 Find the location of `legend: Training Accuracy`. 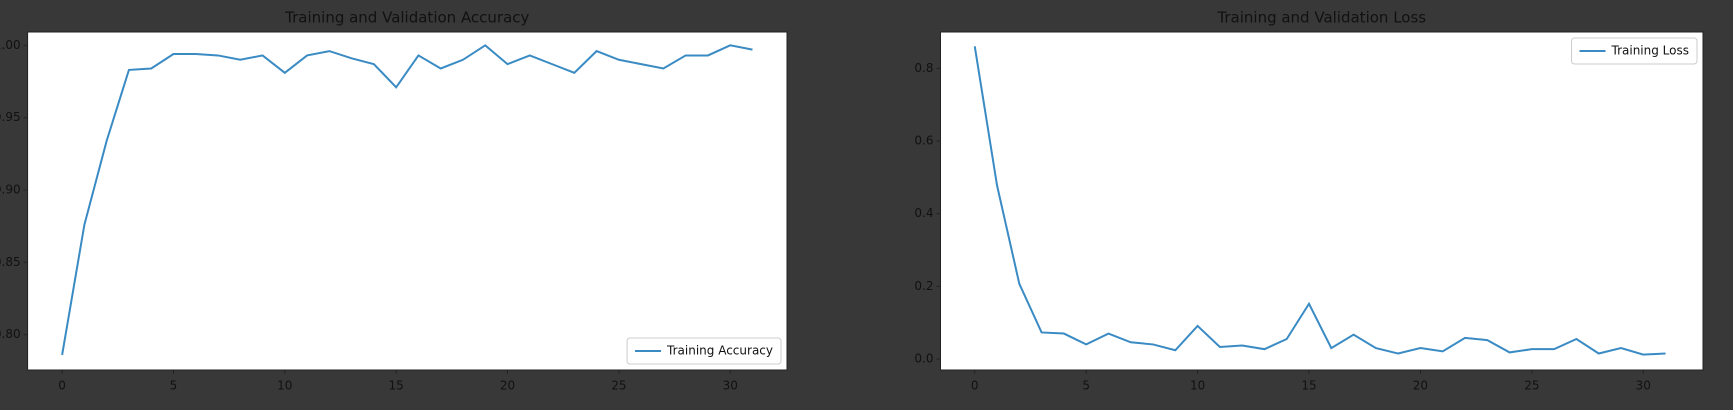

legend: Training Accuracy is located at coordinates (704, 351).